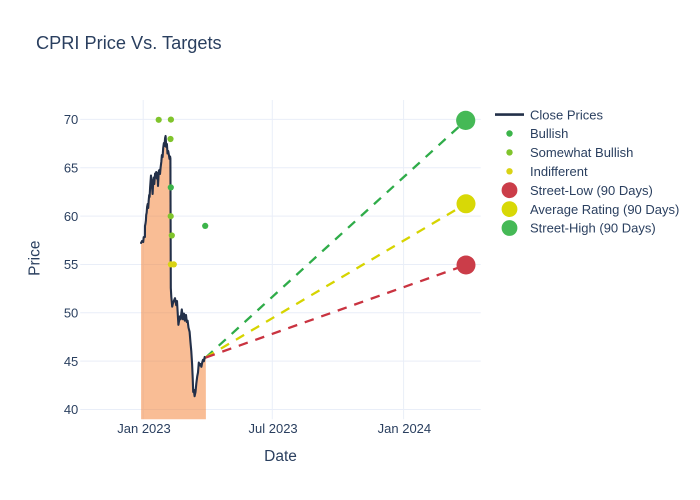 The image size is (700, 500). I want to click on svg-text: CPRI Price Vs. Targets, so click(129, 43).